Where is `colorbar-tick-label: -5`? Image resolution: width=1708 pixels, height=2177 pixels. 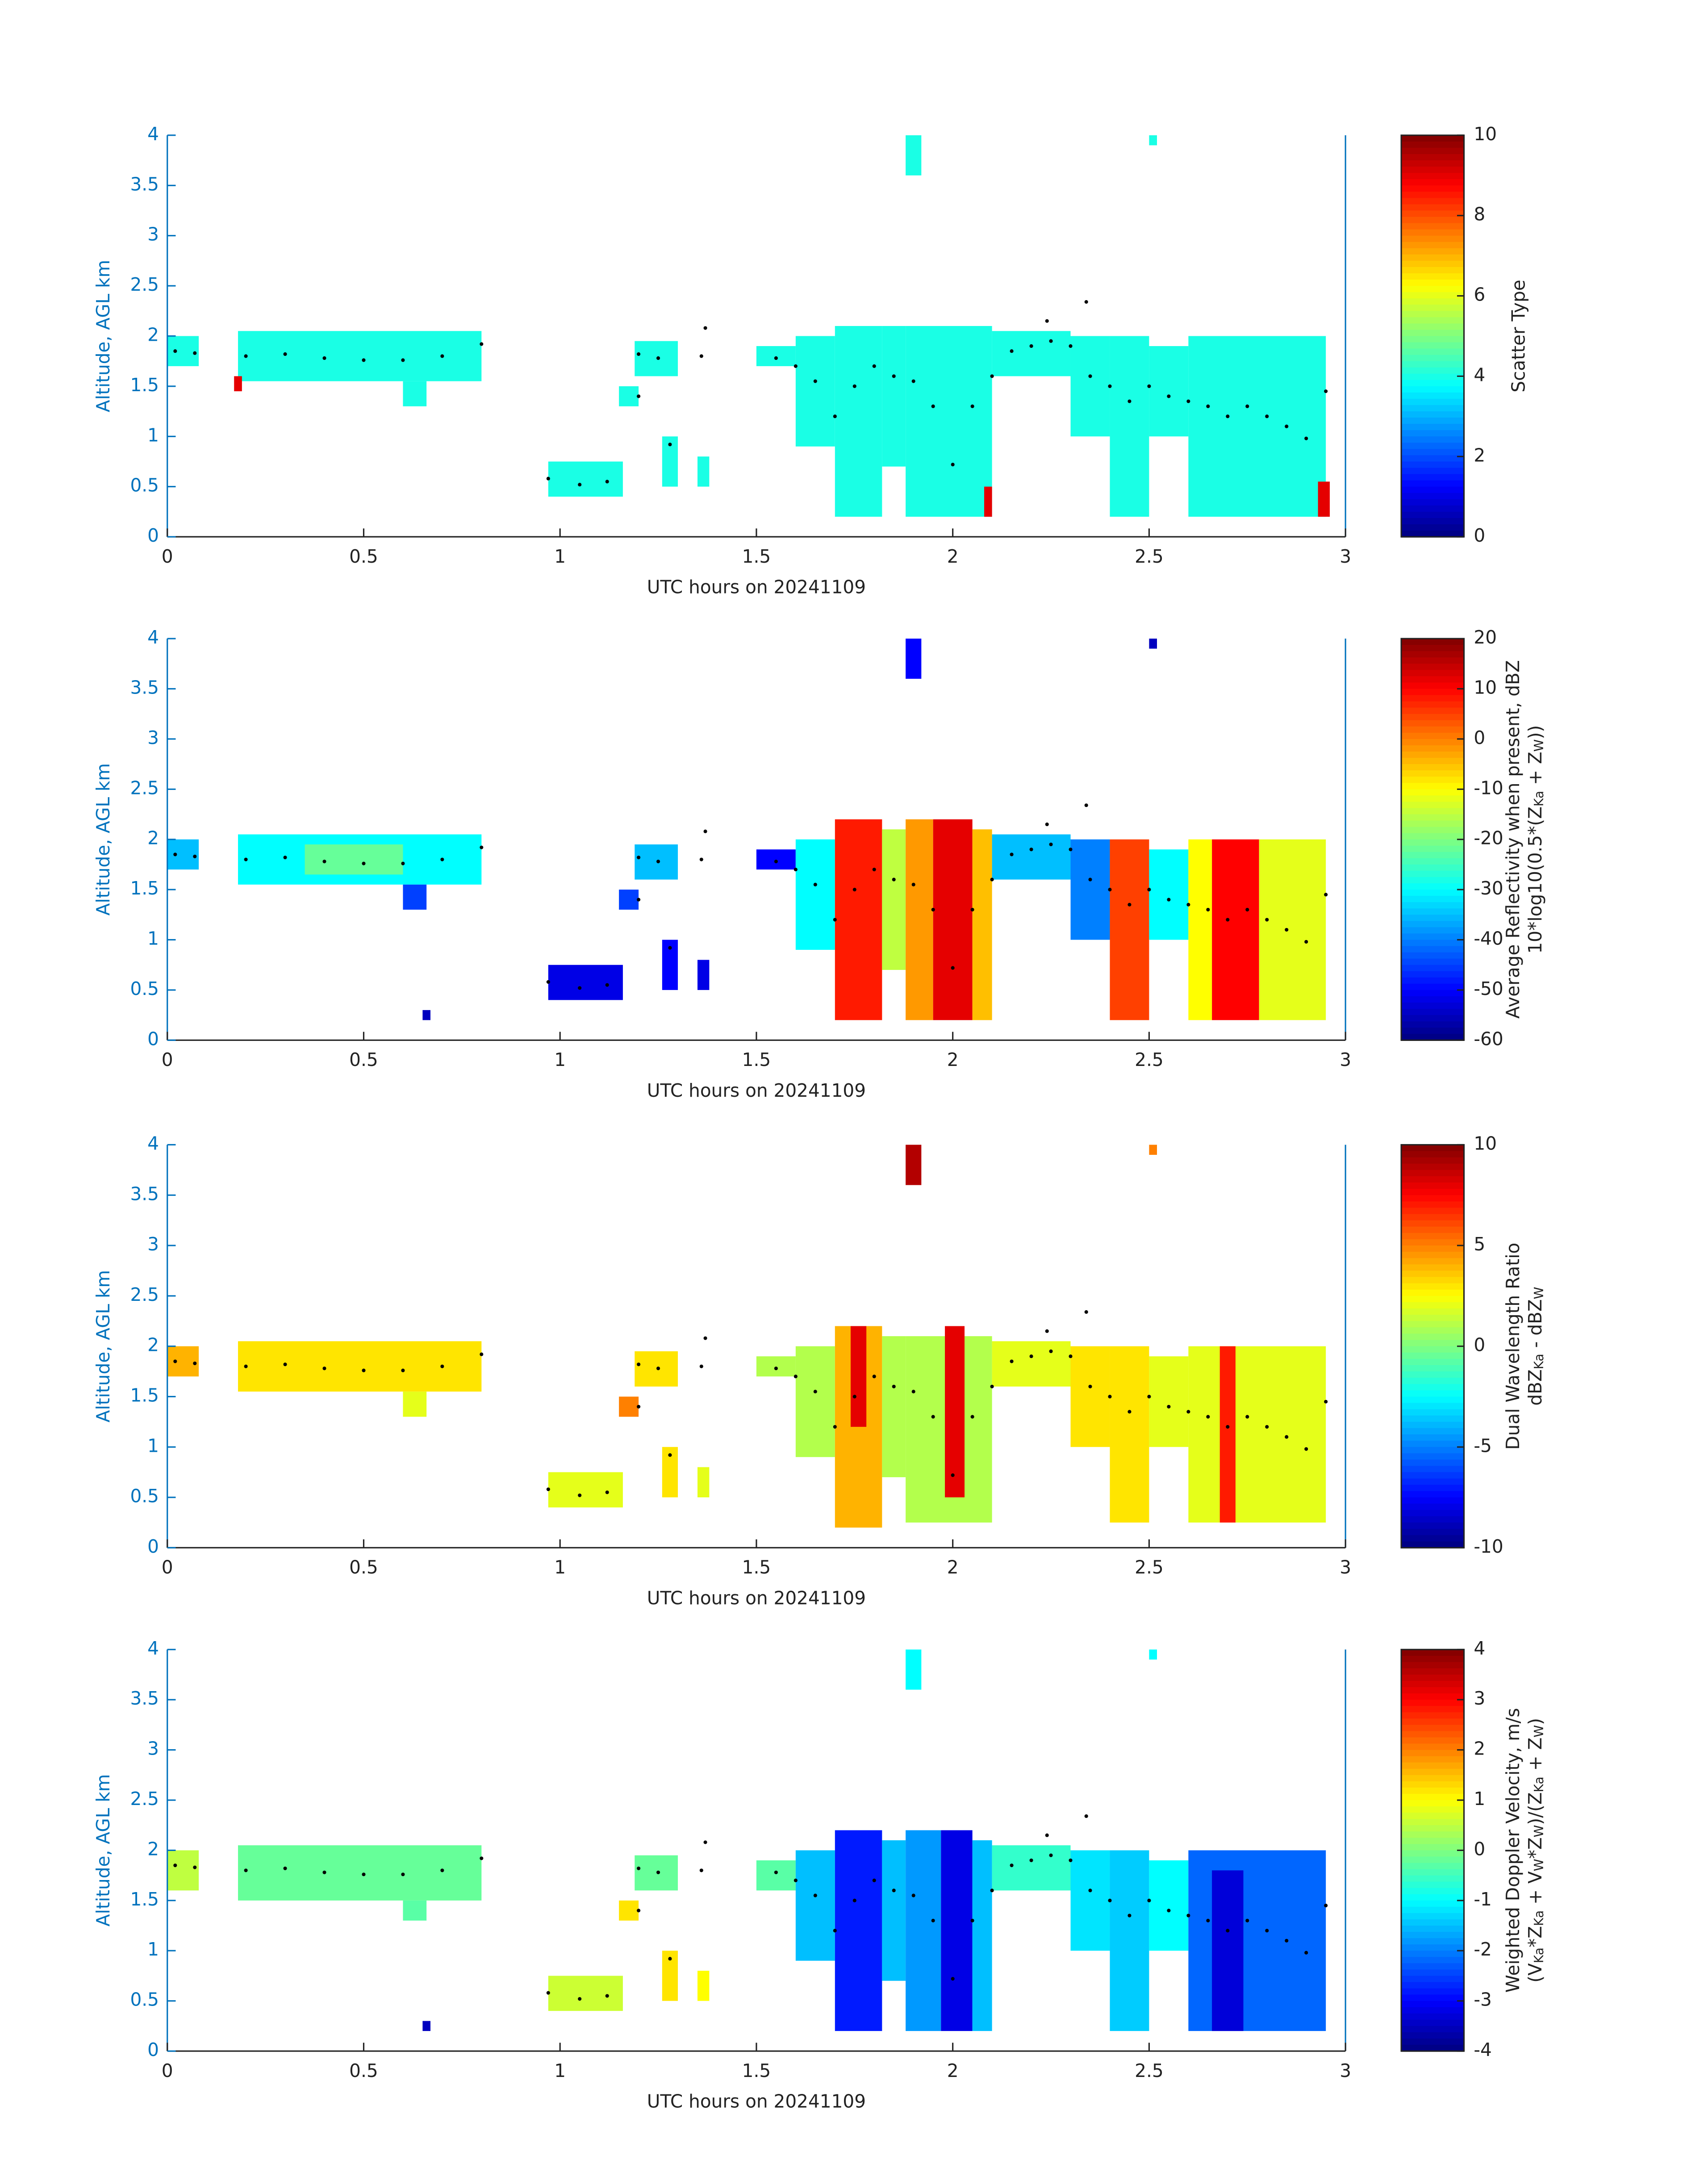 colorbar-tick-label: -5 is located at coordinates (1482, 1445).